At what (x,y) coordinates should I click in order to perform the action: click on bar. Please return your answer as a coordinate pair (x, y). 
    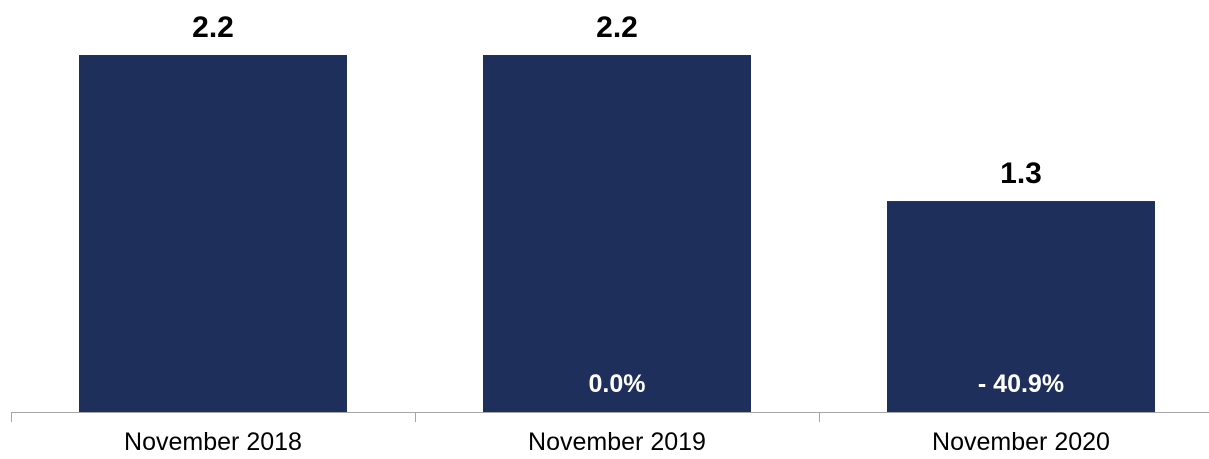
    Looking at the image, I should click on (1021, 306).